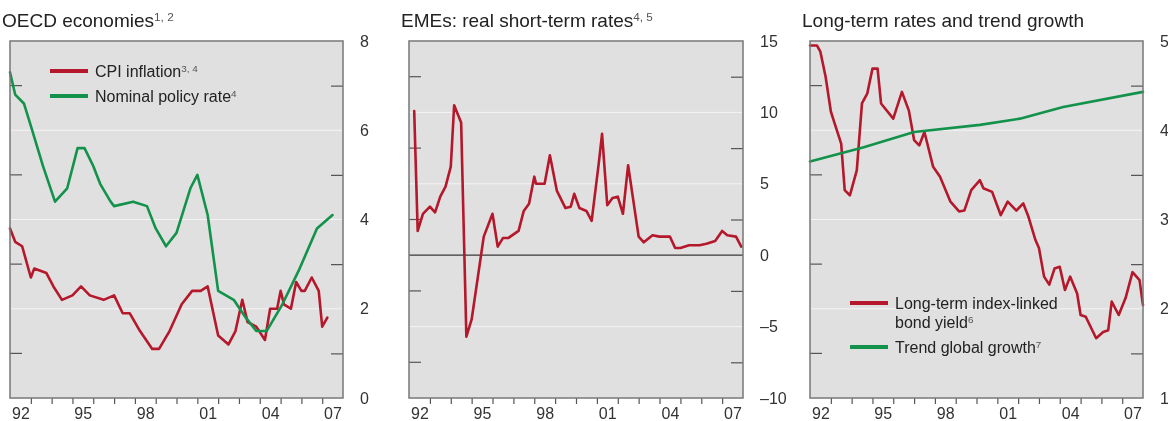 This screenshot has width=1168, height=421. Describe the element at coordinates (147, 71) in the screenshot. I see `legend-label: CPI inflation$^{3, 4}$` at that location.